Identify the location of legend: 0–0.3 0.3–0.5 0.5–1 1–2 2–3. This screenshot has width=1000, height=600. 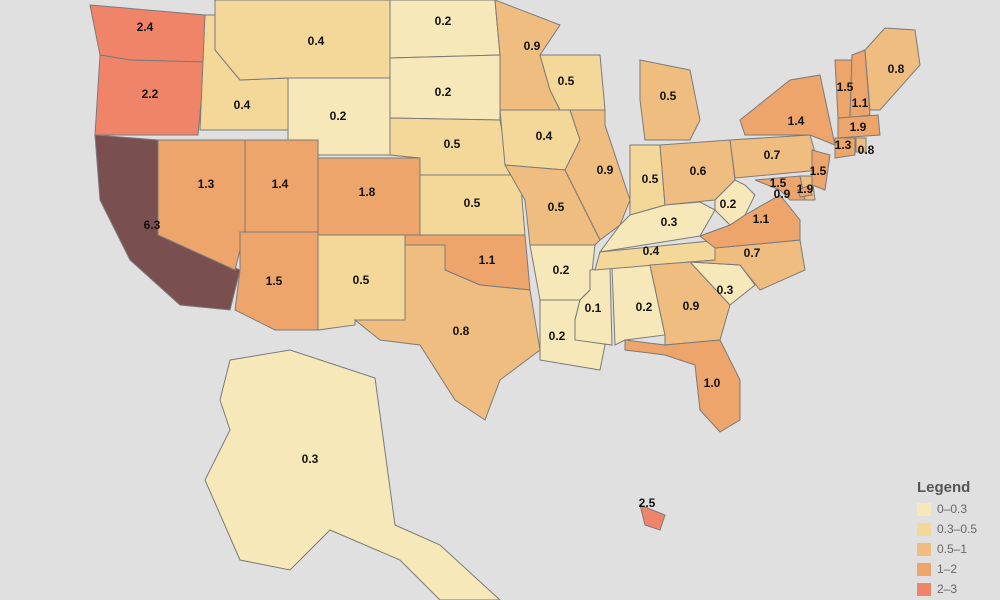
(947, 549).